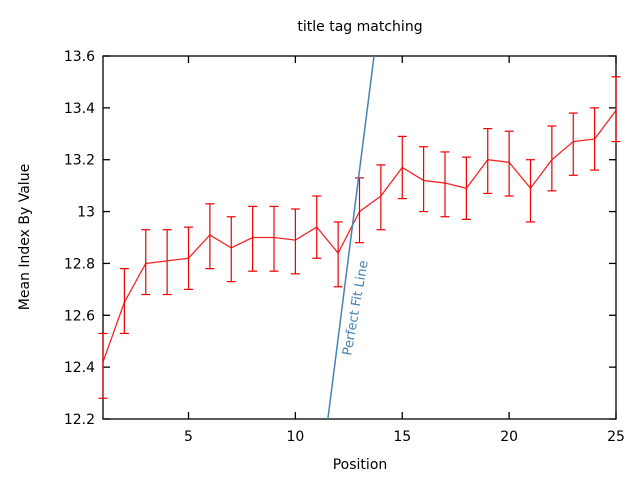 This screenshot has height=480, width=640. Describe the element at coordinates (79, 420) in the screenshot. I see `y-tick-label: 12.2` at that location.